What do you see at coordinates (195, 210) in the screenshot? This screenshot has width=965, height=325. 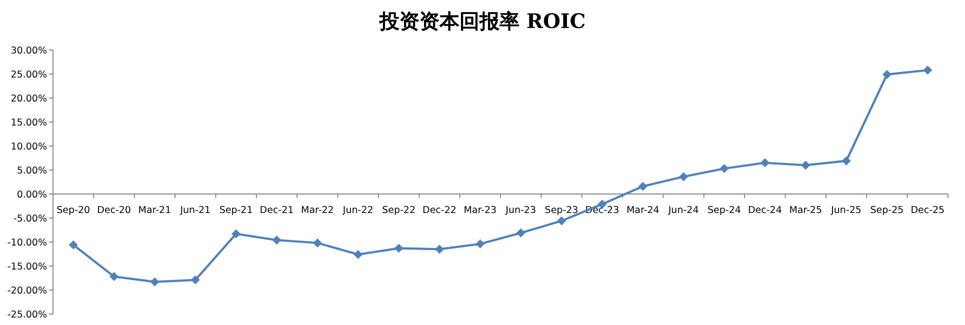 I see `x-tick-label: Jun-21` at bounding box center [195, 210].